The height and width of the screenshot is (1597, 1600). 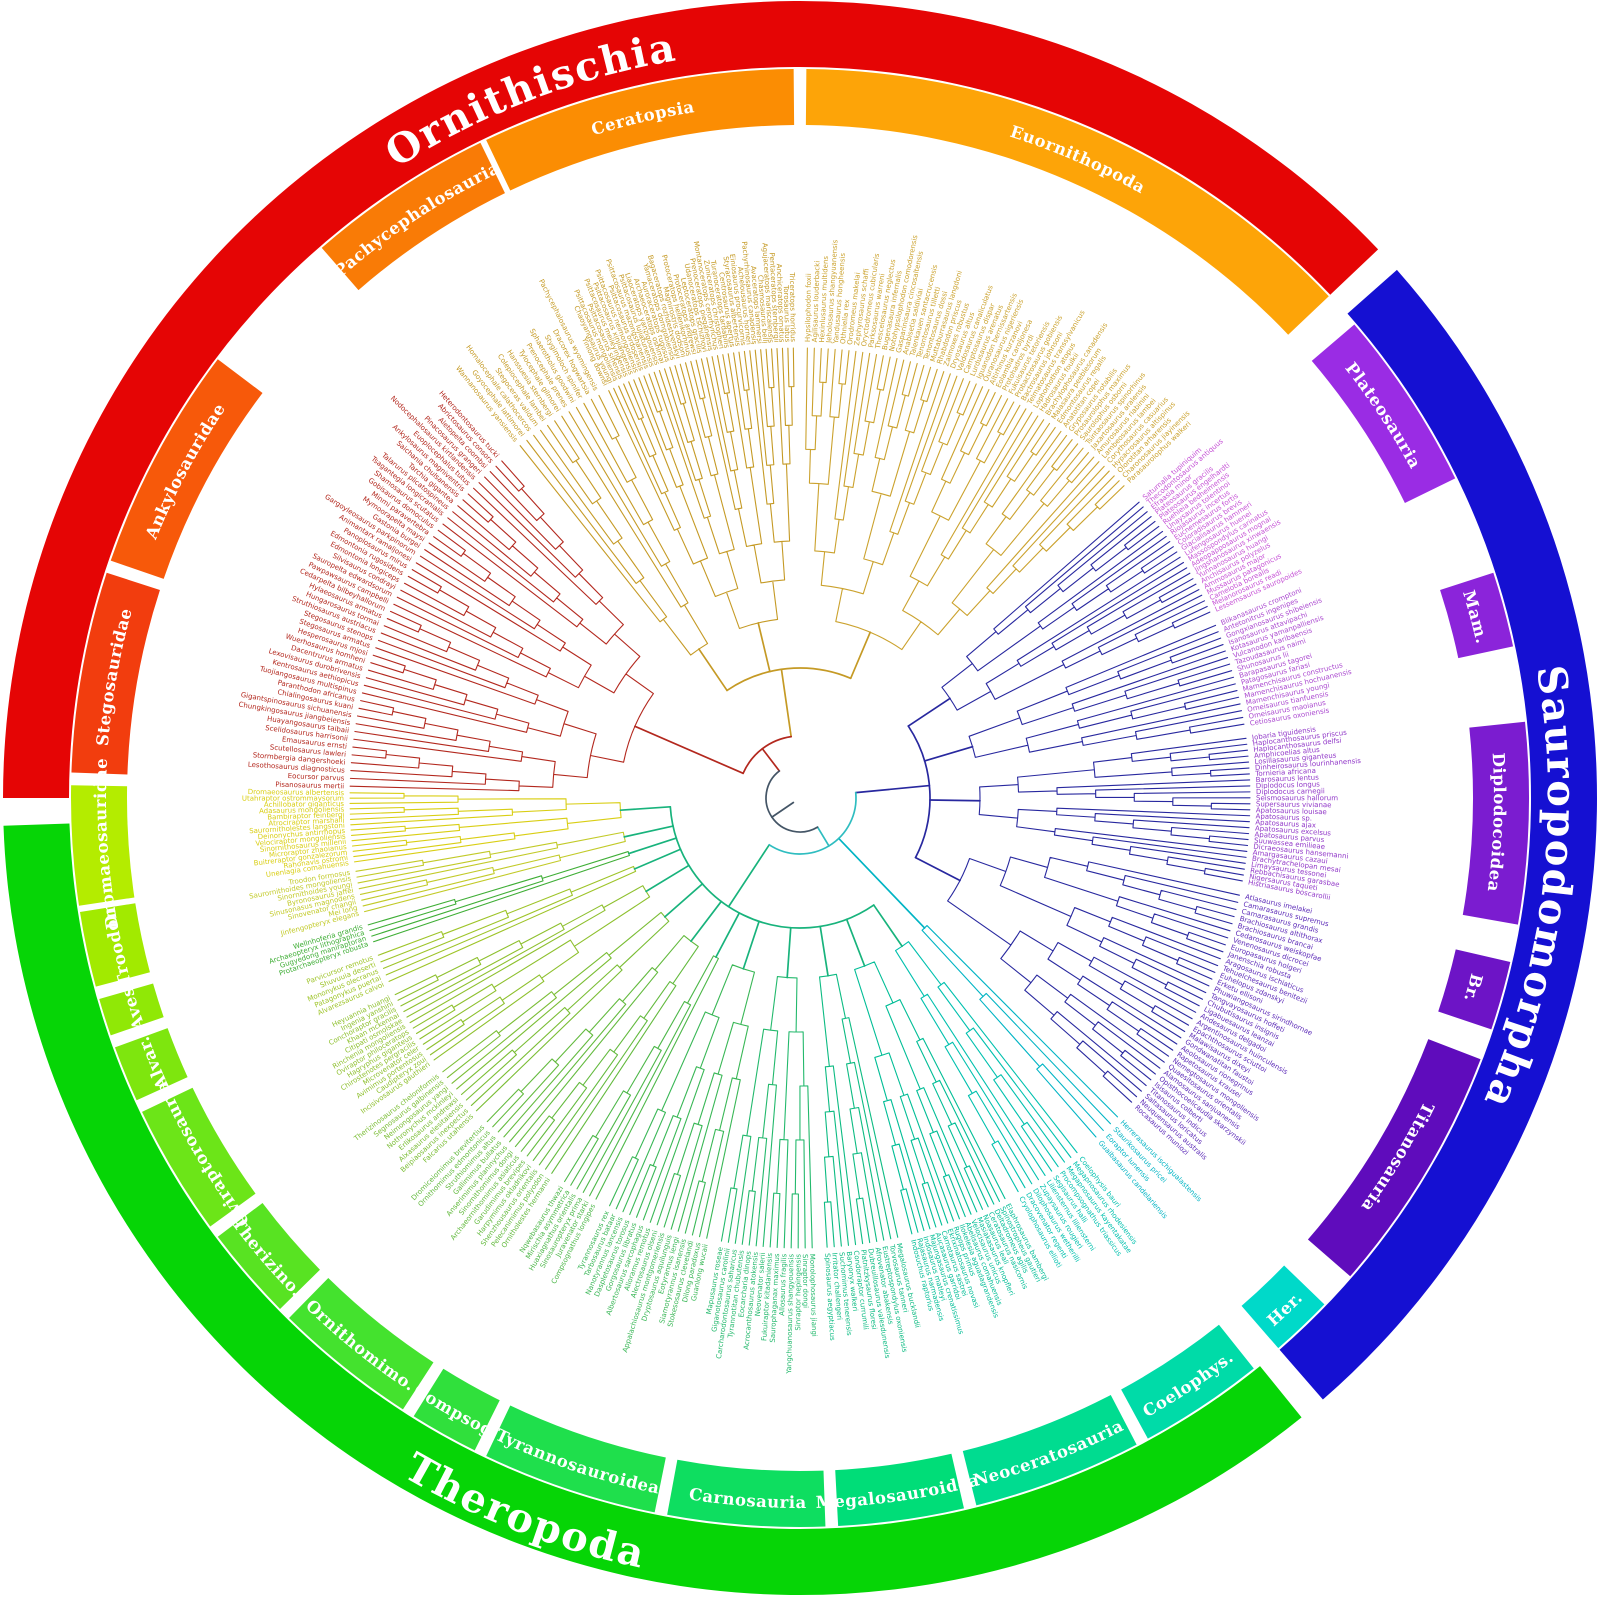 What do you see at coordinates (986, 1067) in the screenshot?
I see `branches-coelophysoidea` at bounding box center [986, 1067].